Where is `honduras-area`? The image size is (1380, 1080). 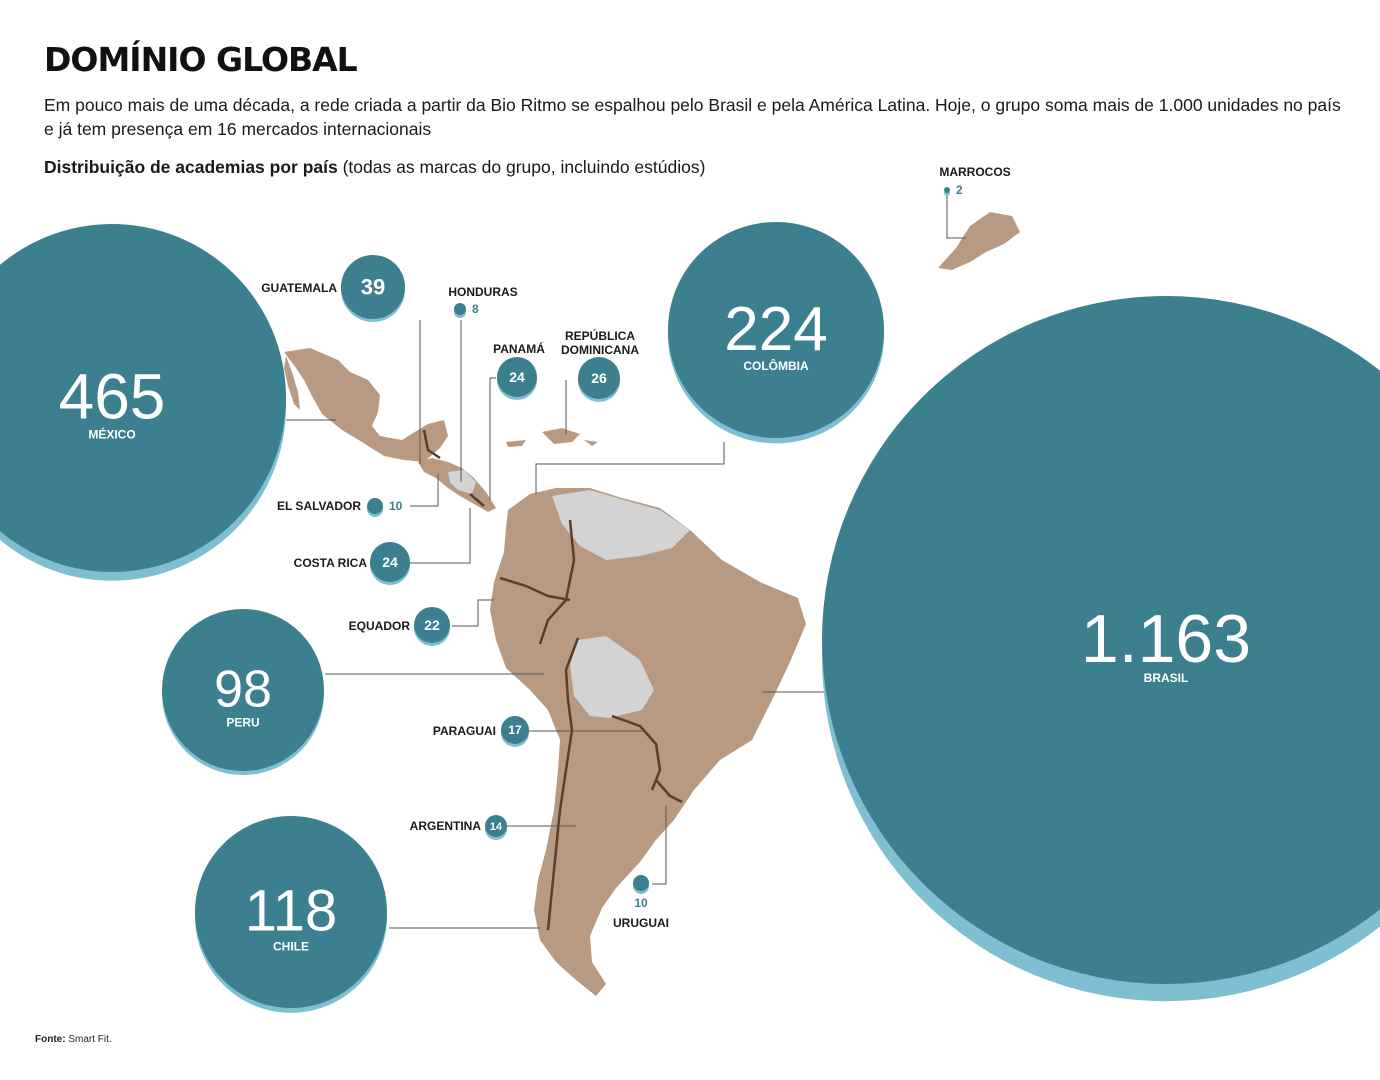 honduras-area is located at coordinates (462, 482).